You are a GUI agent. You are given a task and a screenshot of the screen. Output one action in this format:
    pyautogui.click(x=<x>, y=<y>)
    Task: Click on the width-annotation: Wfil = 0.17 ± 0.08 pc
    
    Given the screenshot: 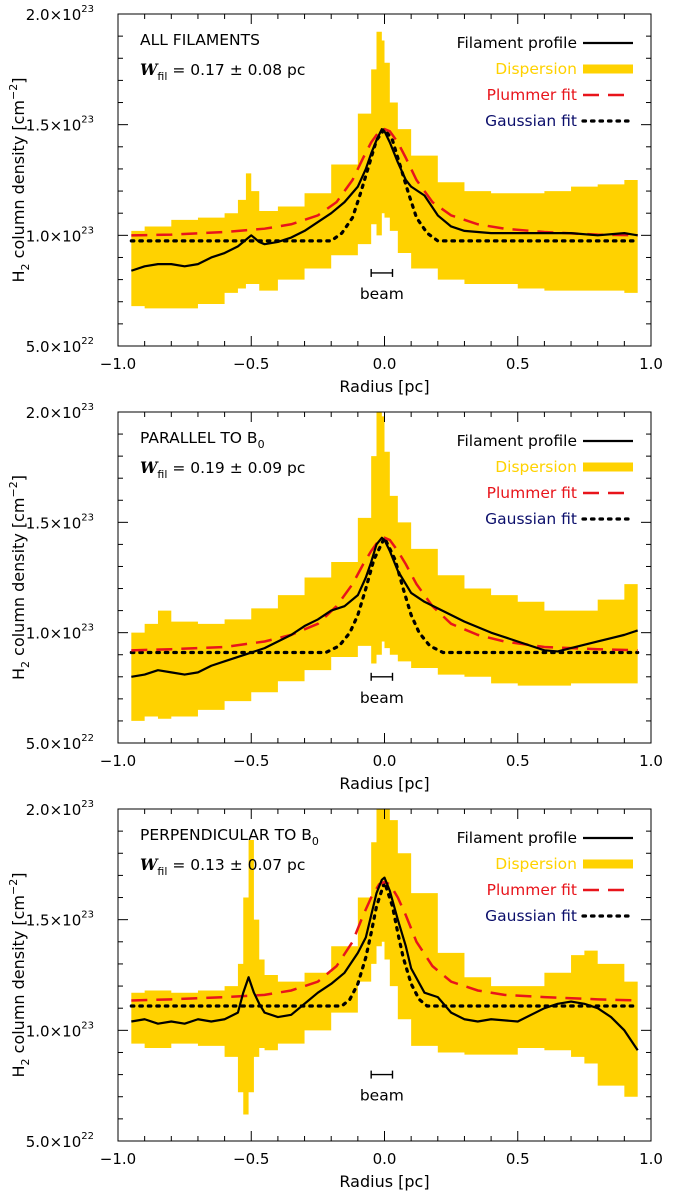 What is the action you would take?
    pyautogui.click(x=222, y=71)
    